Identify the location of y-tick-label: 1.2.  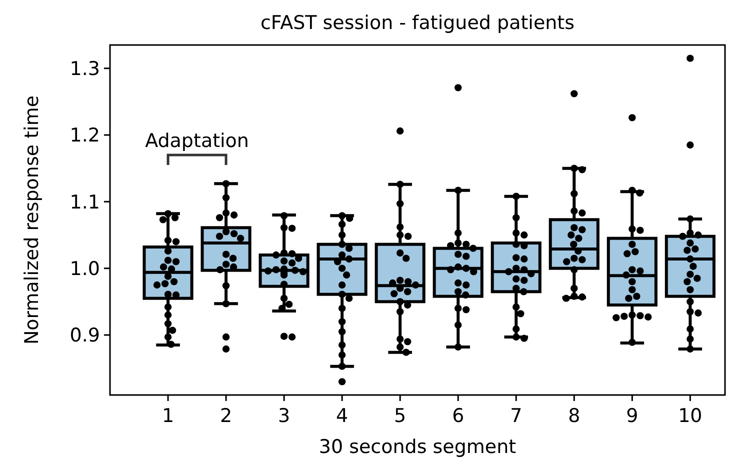
(85, 135).